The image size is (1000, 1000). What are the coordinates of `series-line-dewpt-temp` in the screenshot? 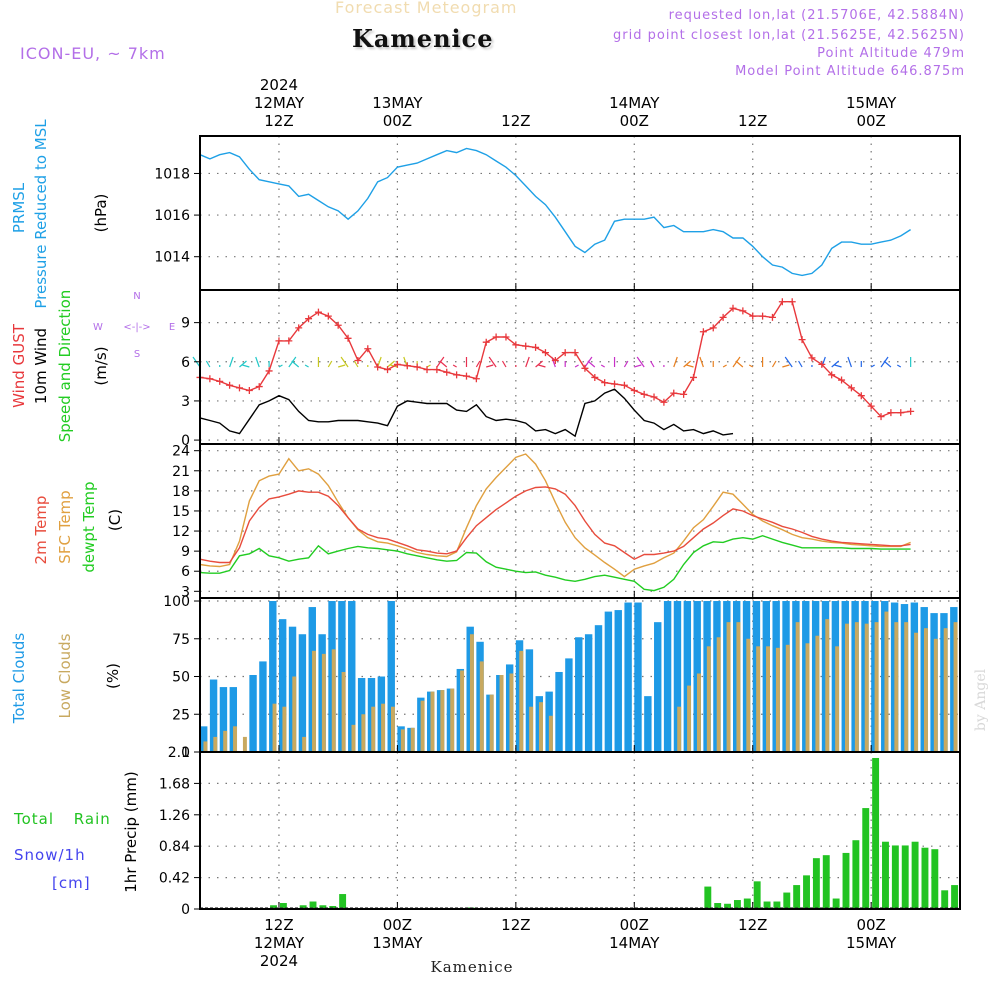 It's located at (555, 563).